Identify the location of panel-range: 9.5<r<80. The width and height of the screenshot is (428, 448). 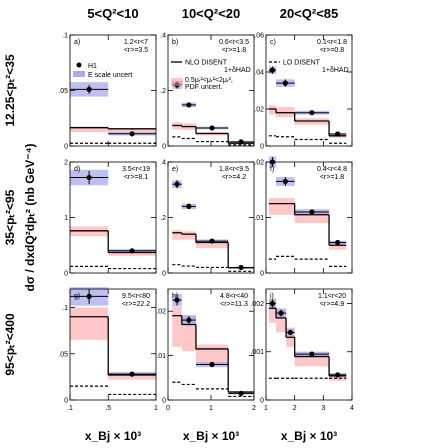
(136, 296).